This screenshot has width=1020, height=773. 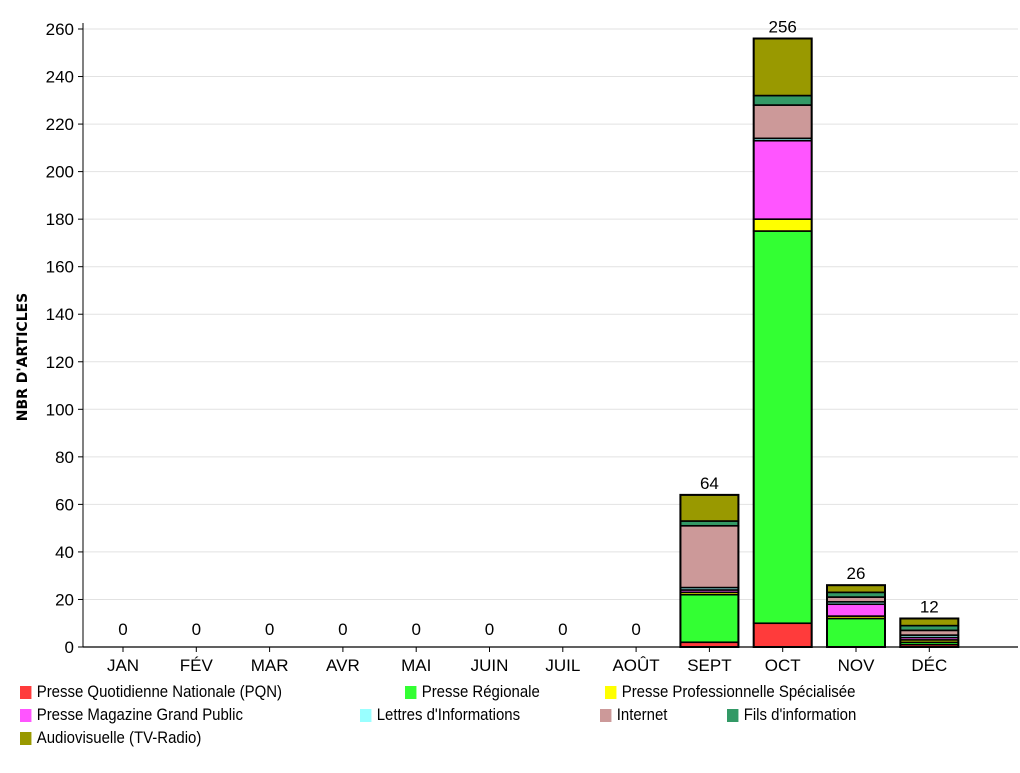 I want to click on legend-item: Lettres d'Informations, so click(x=440, y=715).